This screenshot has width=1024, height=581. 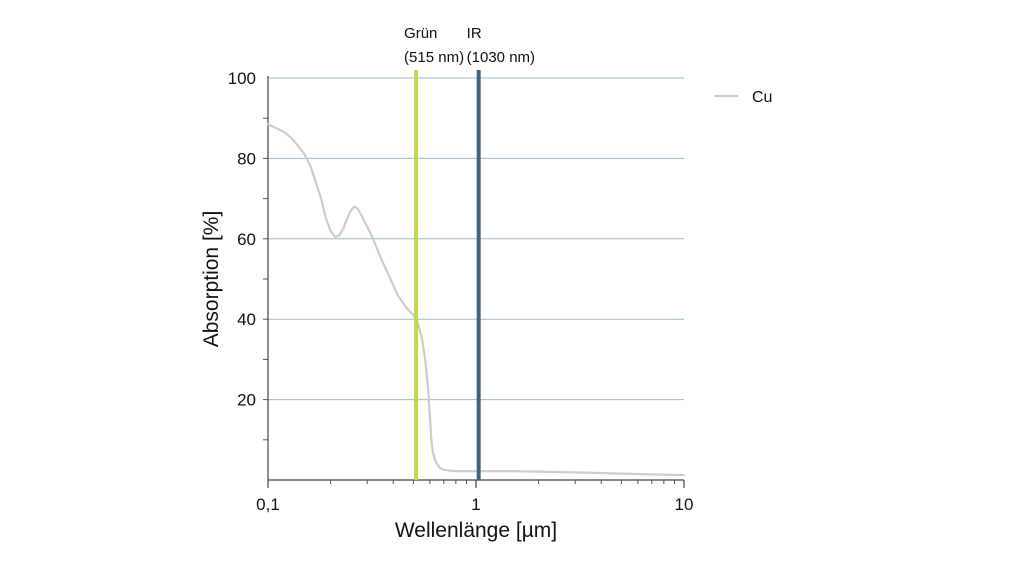 I want to click on y-tick-label: 40, so click(x=246, y=319).